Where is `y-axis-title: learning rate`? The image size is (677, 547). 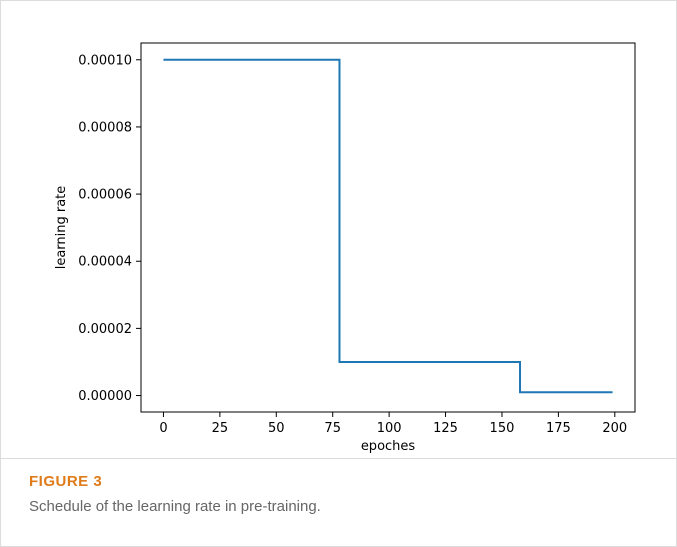
y-axis-title: learning rate is located at coordinates (61, 228).